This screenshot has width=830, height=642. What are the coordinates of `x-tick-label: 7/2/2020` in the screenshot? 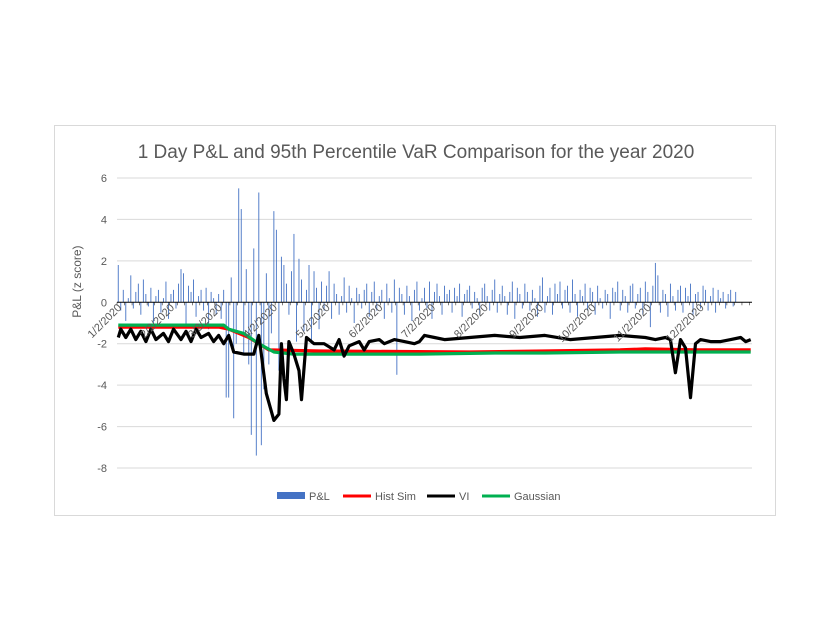 It's located at (418, 321).